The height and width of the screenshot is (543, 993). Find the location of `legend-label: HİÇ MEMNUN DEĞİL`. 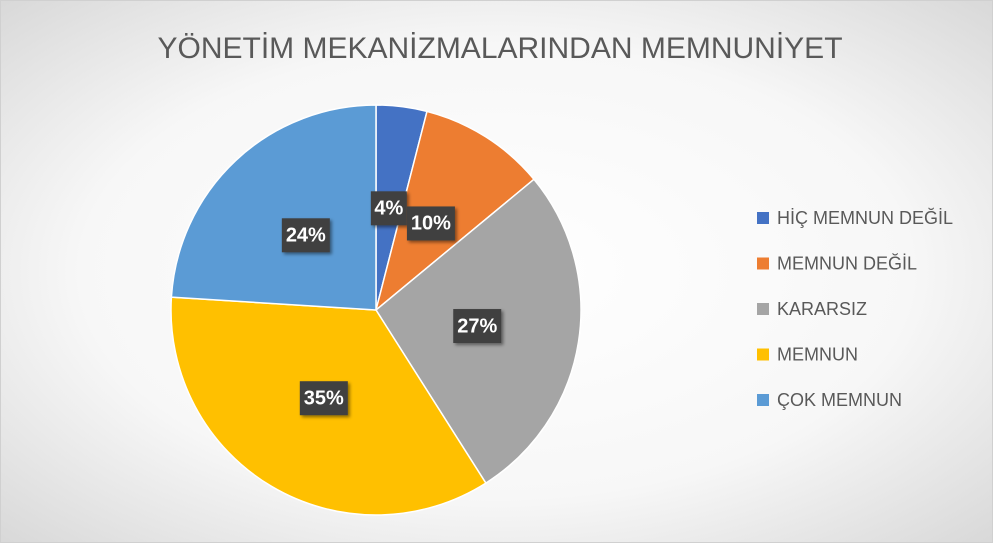

legend-label: HİÇ MEMNUN DEĞİL is located at coordinates (865, 217).